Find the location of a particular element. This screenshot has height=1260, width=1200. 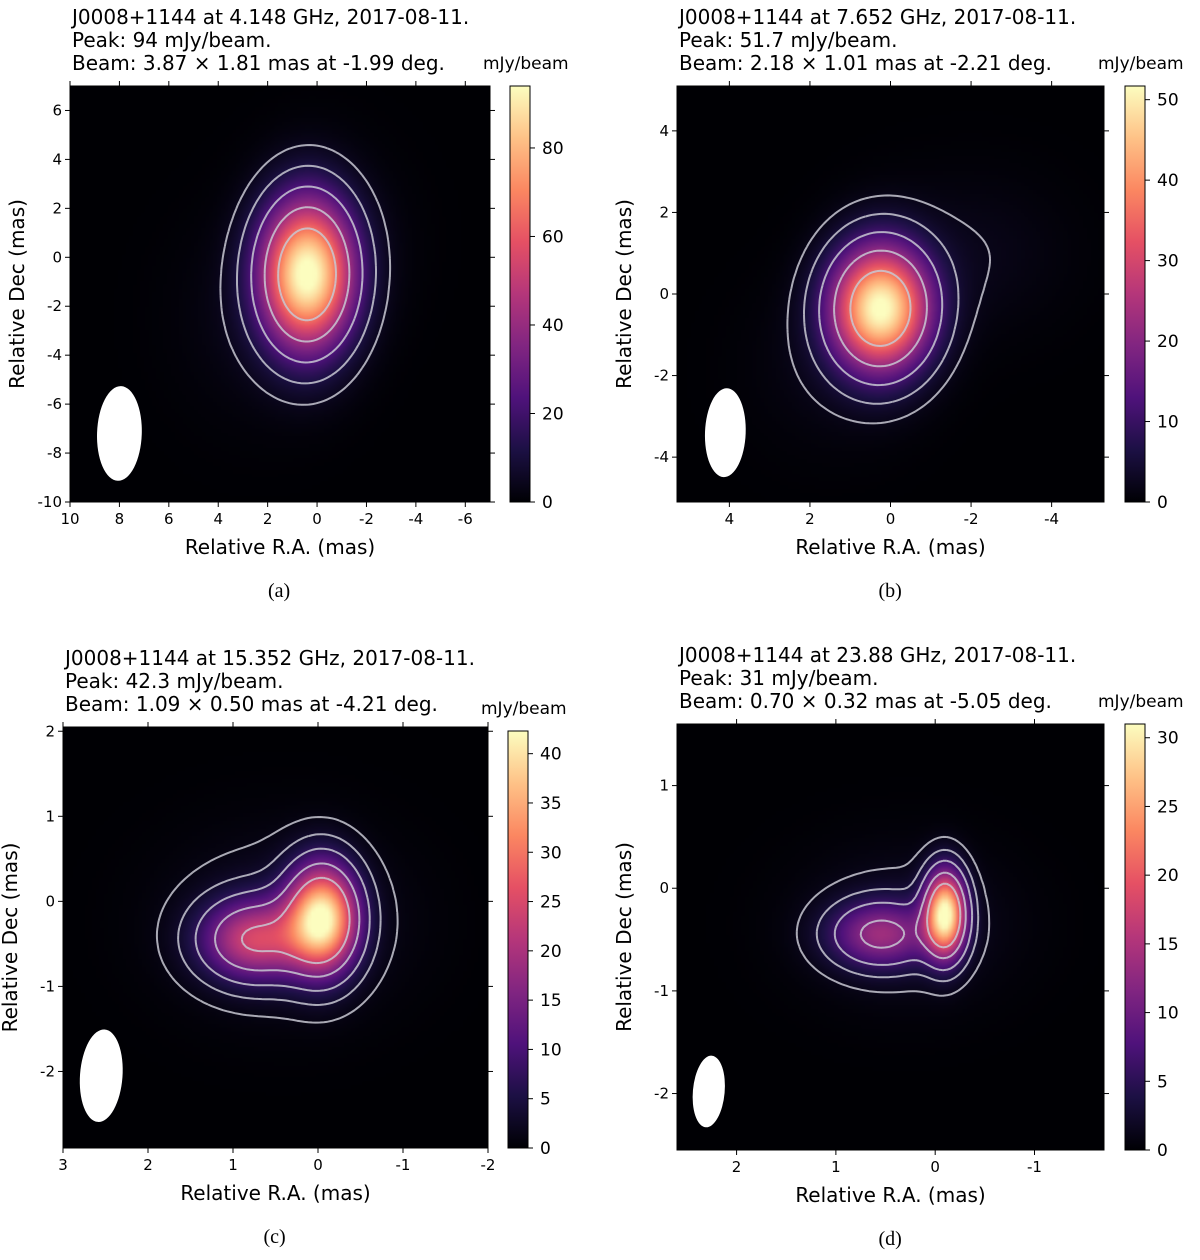

colorbar-tick-label: 35 is located at coordinates (551, 804).